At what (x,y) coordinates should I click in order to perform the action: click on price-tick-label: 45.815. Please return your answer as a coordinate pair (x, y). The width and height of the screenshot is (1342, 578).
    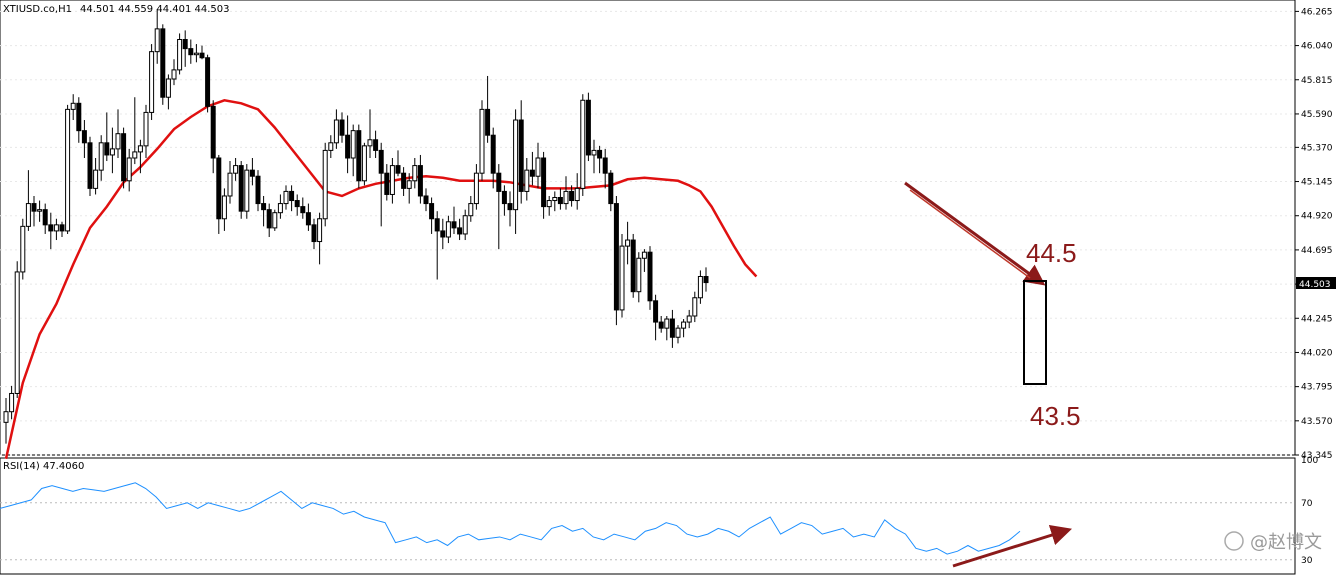
    Looking at the image, I should click on (1317, 81).